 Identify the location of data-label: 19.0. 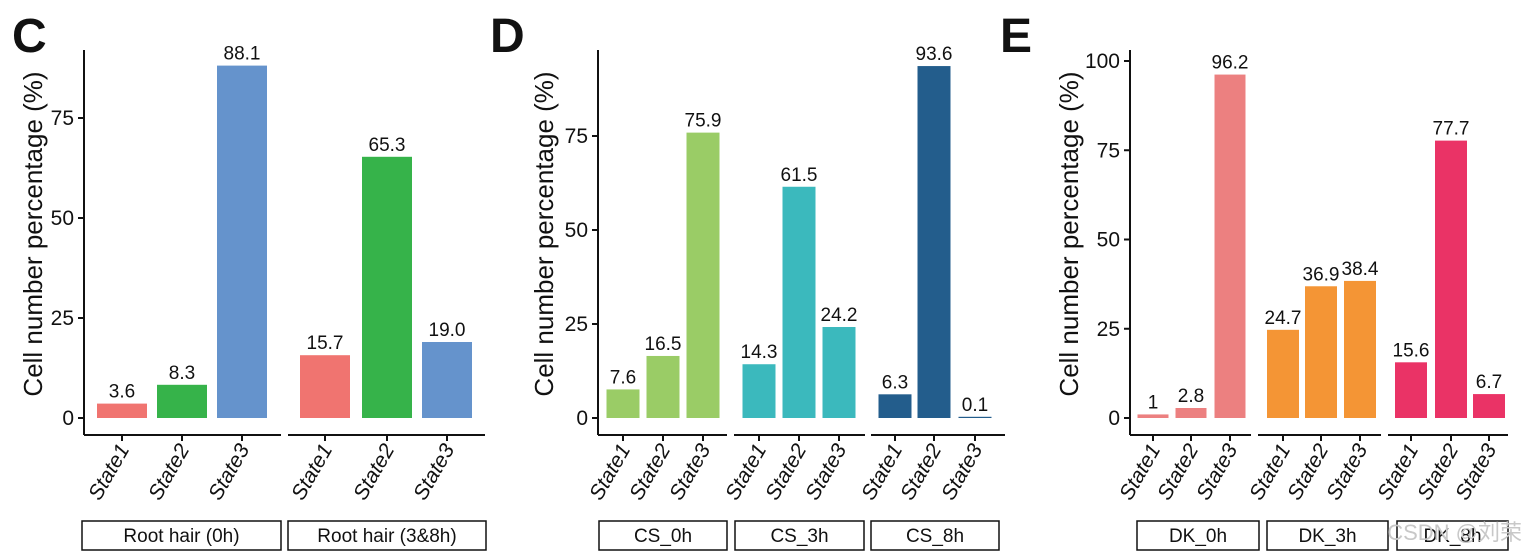
(447, 330).